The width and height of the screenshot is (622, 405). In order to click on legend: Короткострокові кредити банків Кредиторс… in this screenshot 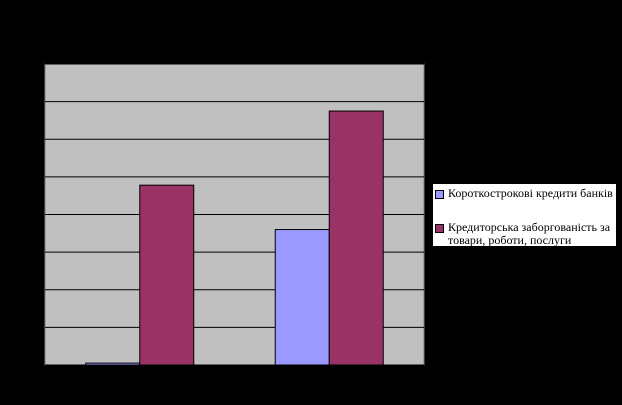, I will do `click(524, 215)`.